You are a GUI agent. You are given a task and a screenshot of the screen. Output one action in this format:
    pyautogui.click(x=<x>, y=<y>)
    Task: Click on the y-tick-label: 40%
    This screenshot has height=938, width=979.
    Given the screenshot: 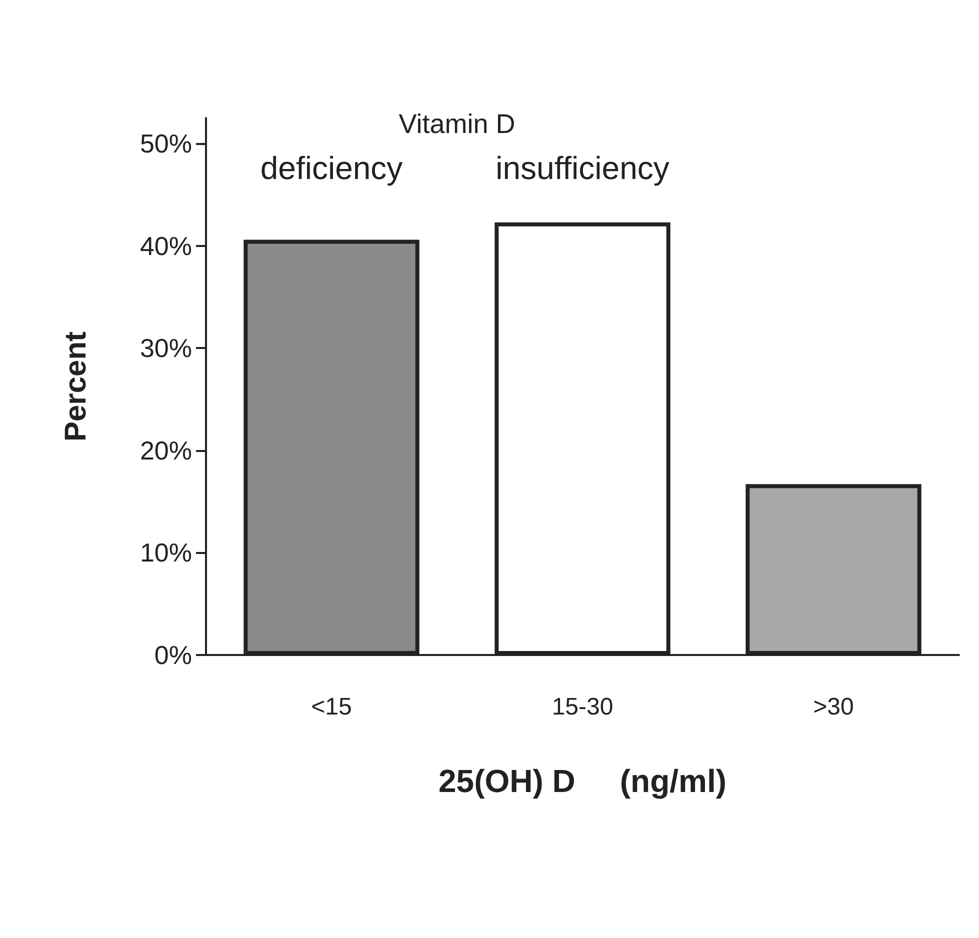 What is the action you would take?
    pyautogui.click(x=166, y=245)
    